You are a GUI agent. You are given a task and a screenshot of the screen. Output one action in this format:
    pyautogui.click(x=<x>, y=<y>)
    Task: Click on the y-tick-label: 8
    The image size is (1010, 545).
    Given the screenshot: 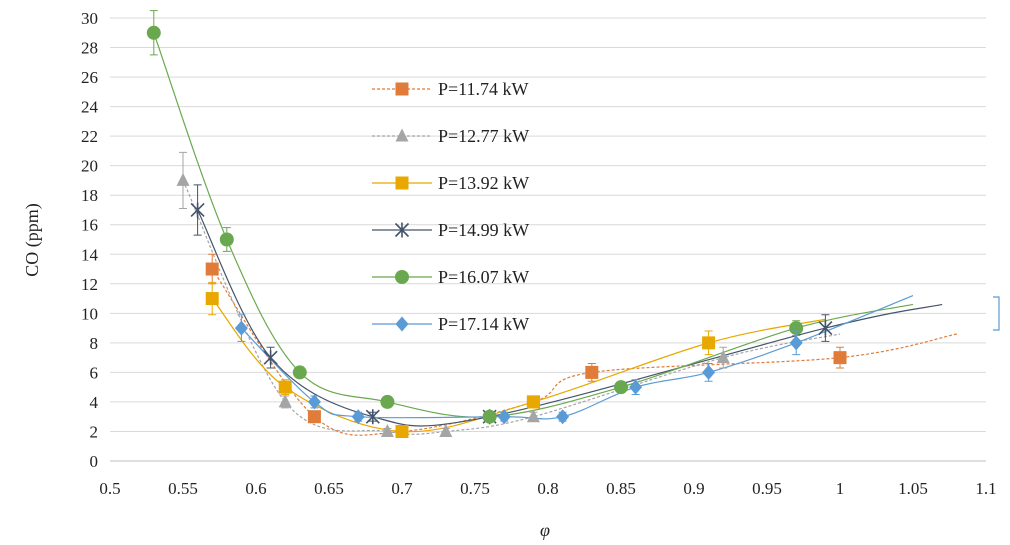 What is the action you would take?
    pyautogui.click(x=94, y=343)
    